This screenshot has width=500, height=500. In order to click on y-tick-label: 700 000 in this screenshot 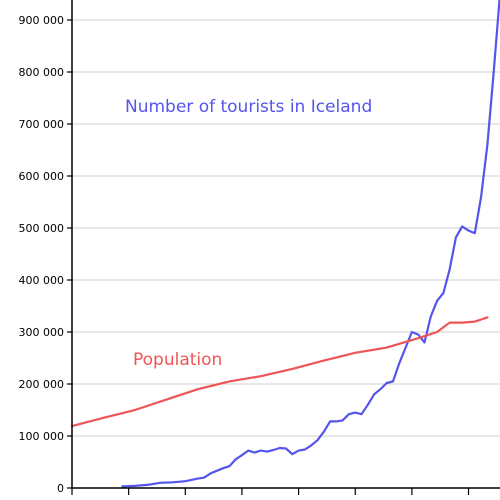, I will do `click(42, 124)`.